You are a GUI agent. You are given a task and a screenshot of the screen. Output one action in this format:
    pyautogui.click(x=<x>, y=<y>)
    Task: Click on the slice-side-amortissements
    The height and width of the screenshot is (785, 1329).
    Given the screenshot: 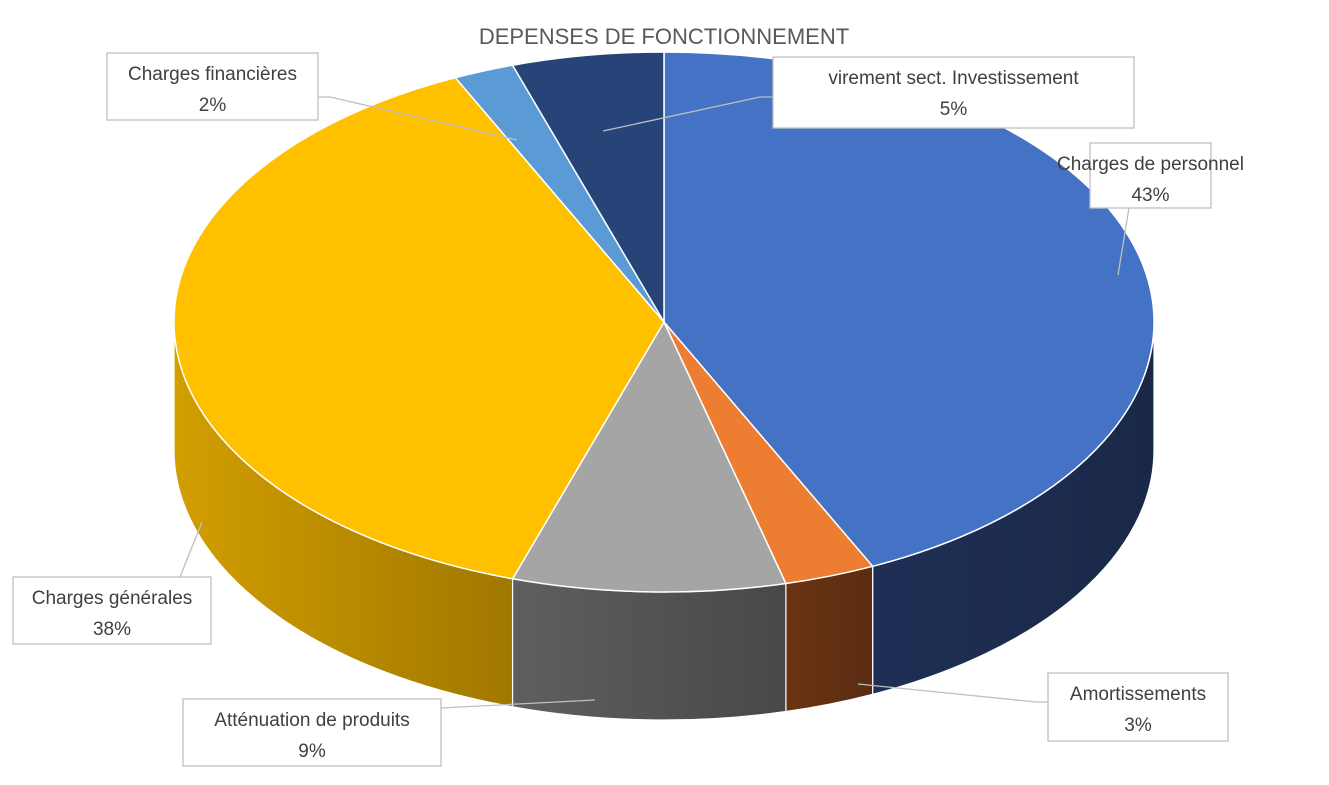 What is the action you would take?
    pyautogui.click(x=829, y=639)
    